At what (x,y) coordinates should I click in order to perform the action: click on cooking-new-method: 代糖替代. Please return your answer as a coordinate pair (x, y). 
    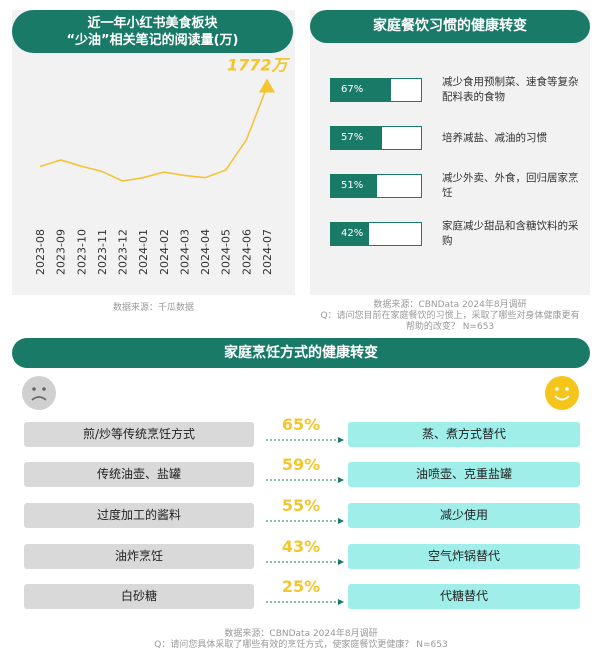
    Looking at the image, I should click on (464, 596).